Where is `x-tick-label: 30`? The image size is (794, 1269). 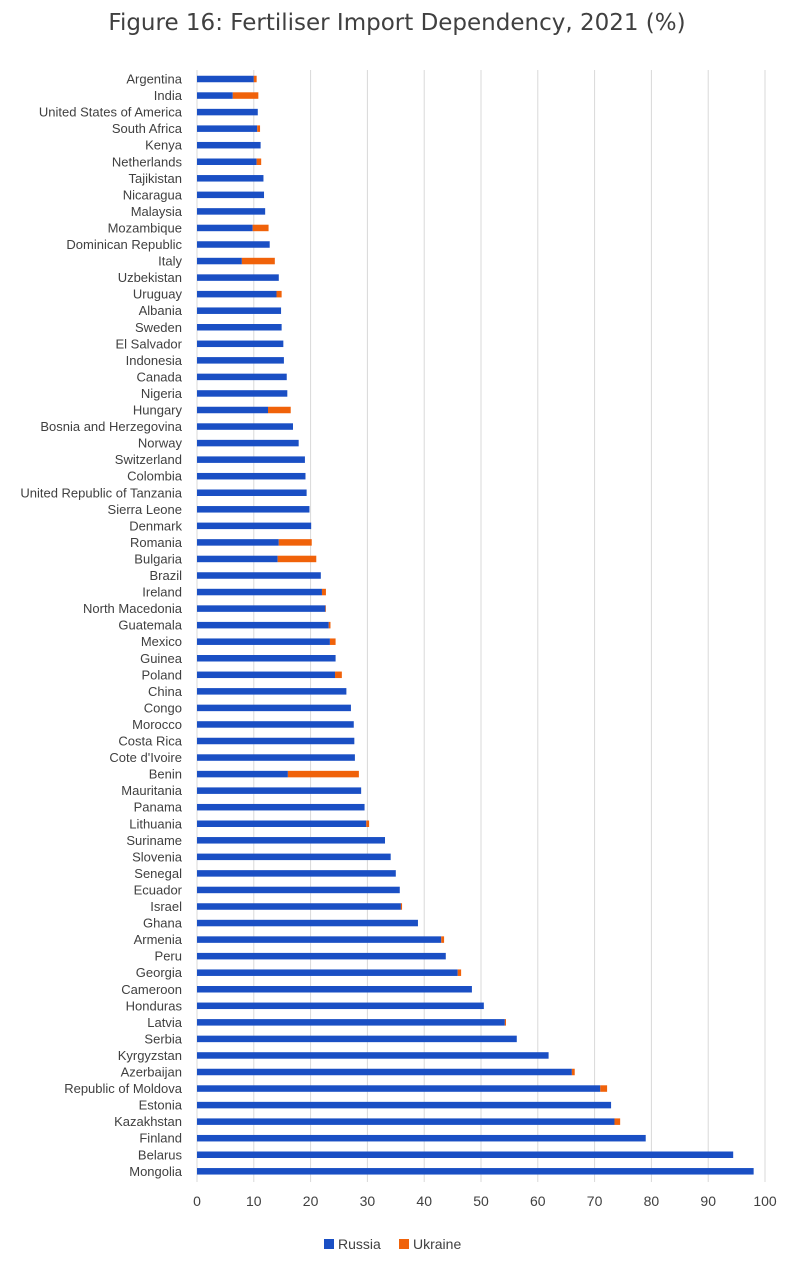
x-tick-label: 30 is located at coordinates (368, 1201).